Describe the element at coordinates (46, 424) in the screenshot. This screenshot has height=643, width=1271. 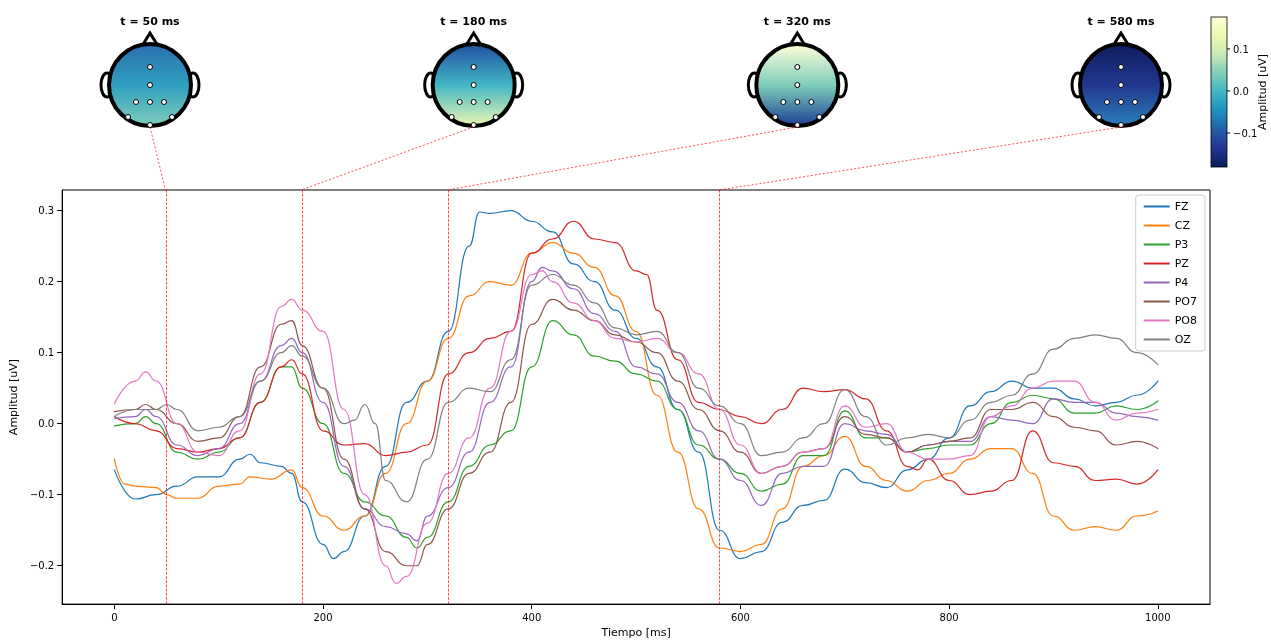
I see `y-tick-label: 0.0` at that location.